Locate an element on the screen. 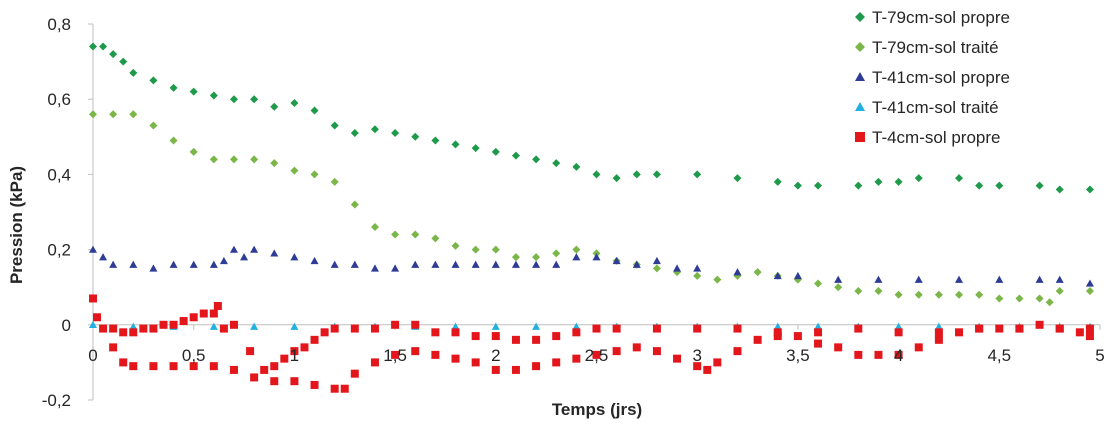  x-tick-label: 2 is located at coordinates (495, 355).